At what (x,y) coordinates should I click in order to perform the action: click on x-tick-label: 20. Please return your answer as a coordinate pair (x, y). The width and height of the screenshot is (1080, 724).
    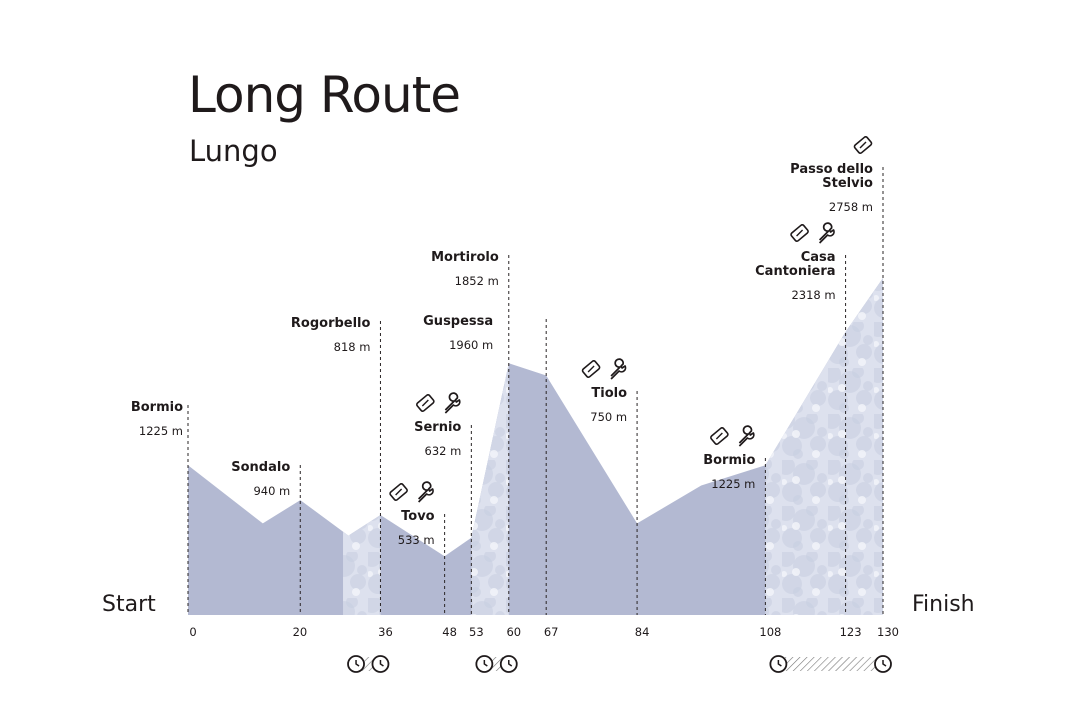
    Looking at the image, I should click on (300, 632).